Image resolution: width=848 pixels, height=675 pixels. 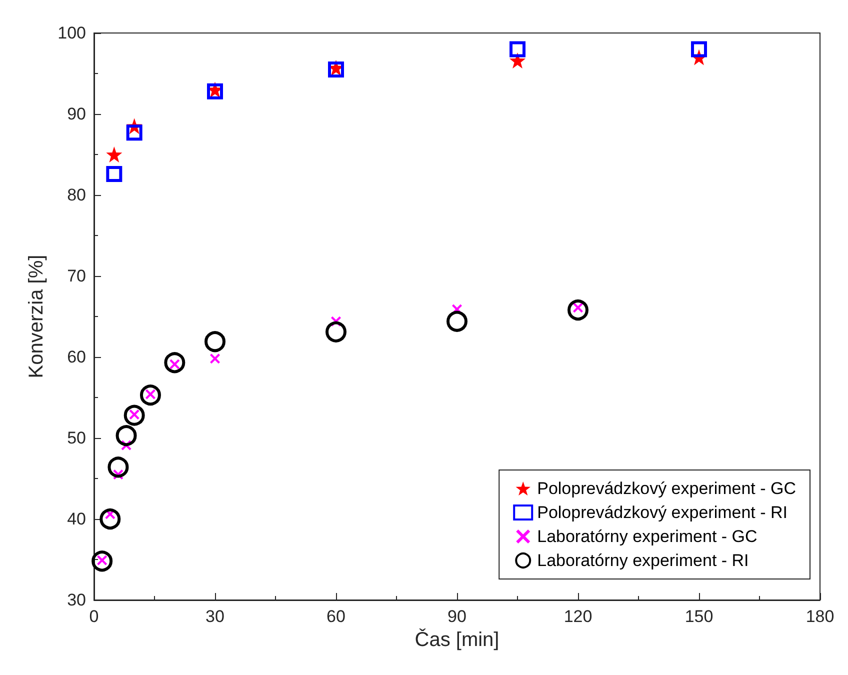 I want to click on y-tick-label: 40, so click(x=76, y=519).